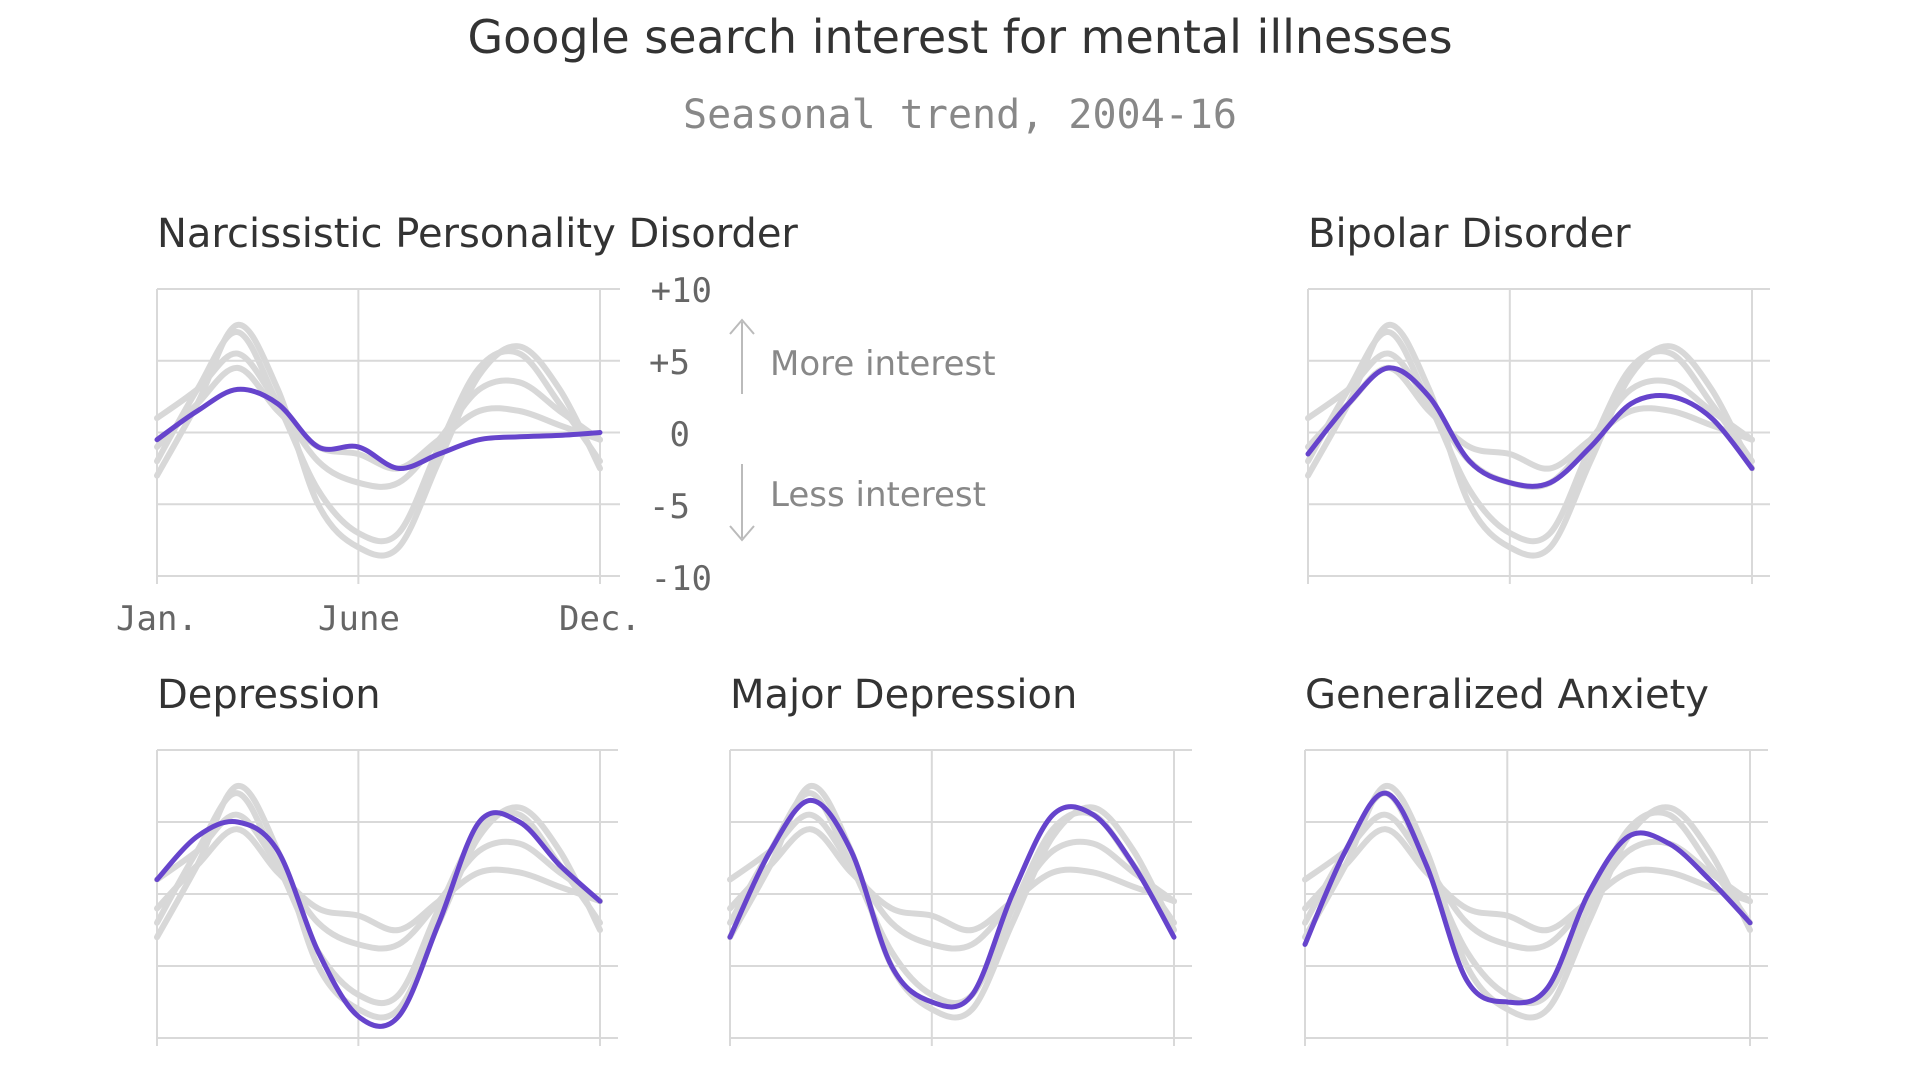  Describe the element at coordinates (742, 356) in the screenshot. I see `arrow-up-icon` at that location.